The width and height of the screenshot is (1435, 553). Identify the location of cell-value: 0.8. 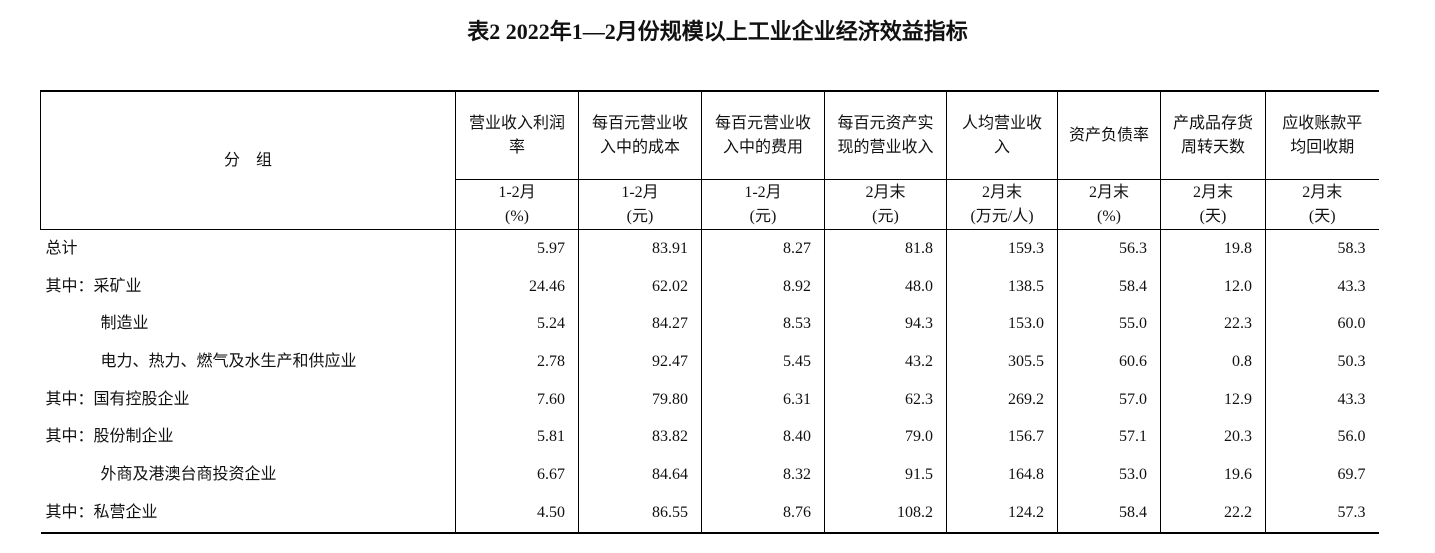
(1213, 362).